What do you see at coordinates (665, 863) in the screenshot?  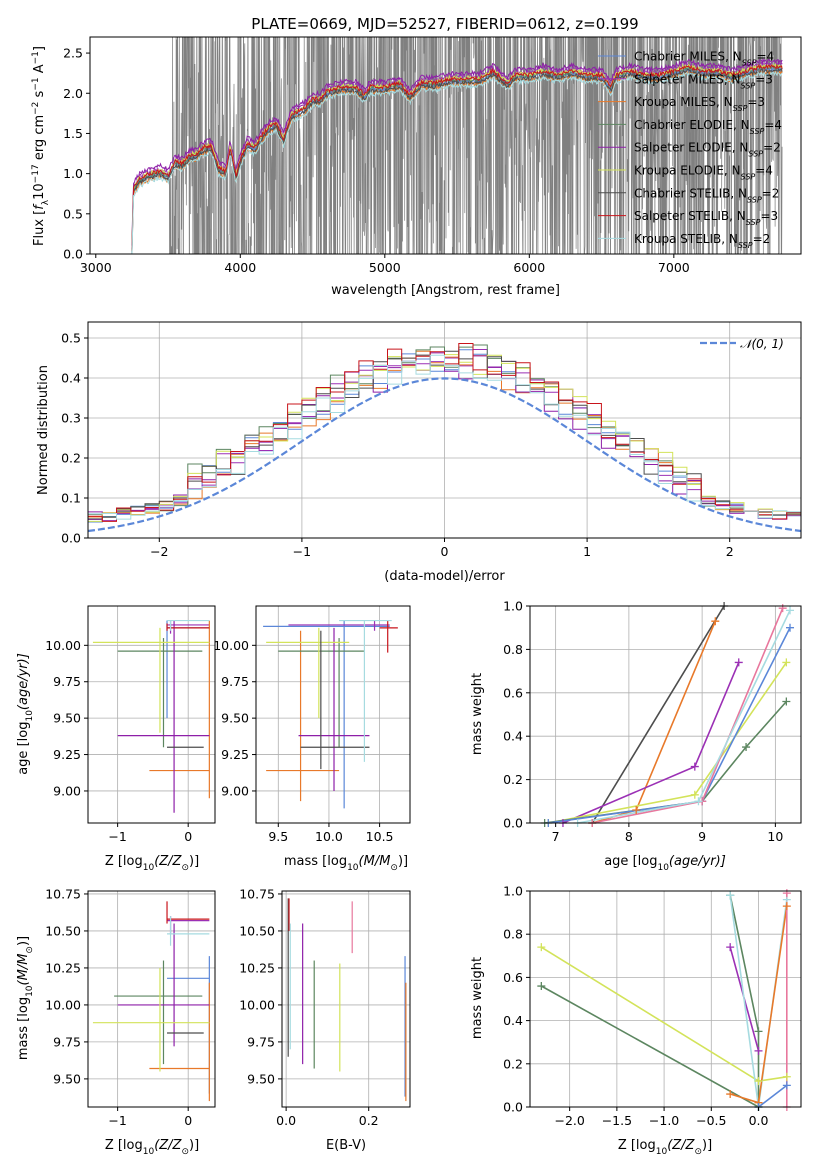 I see `x-axis-label: age [log10(age/yr)]` at bounding box center [665, 863].